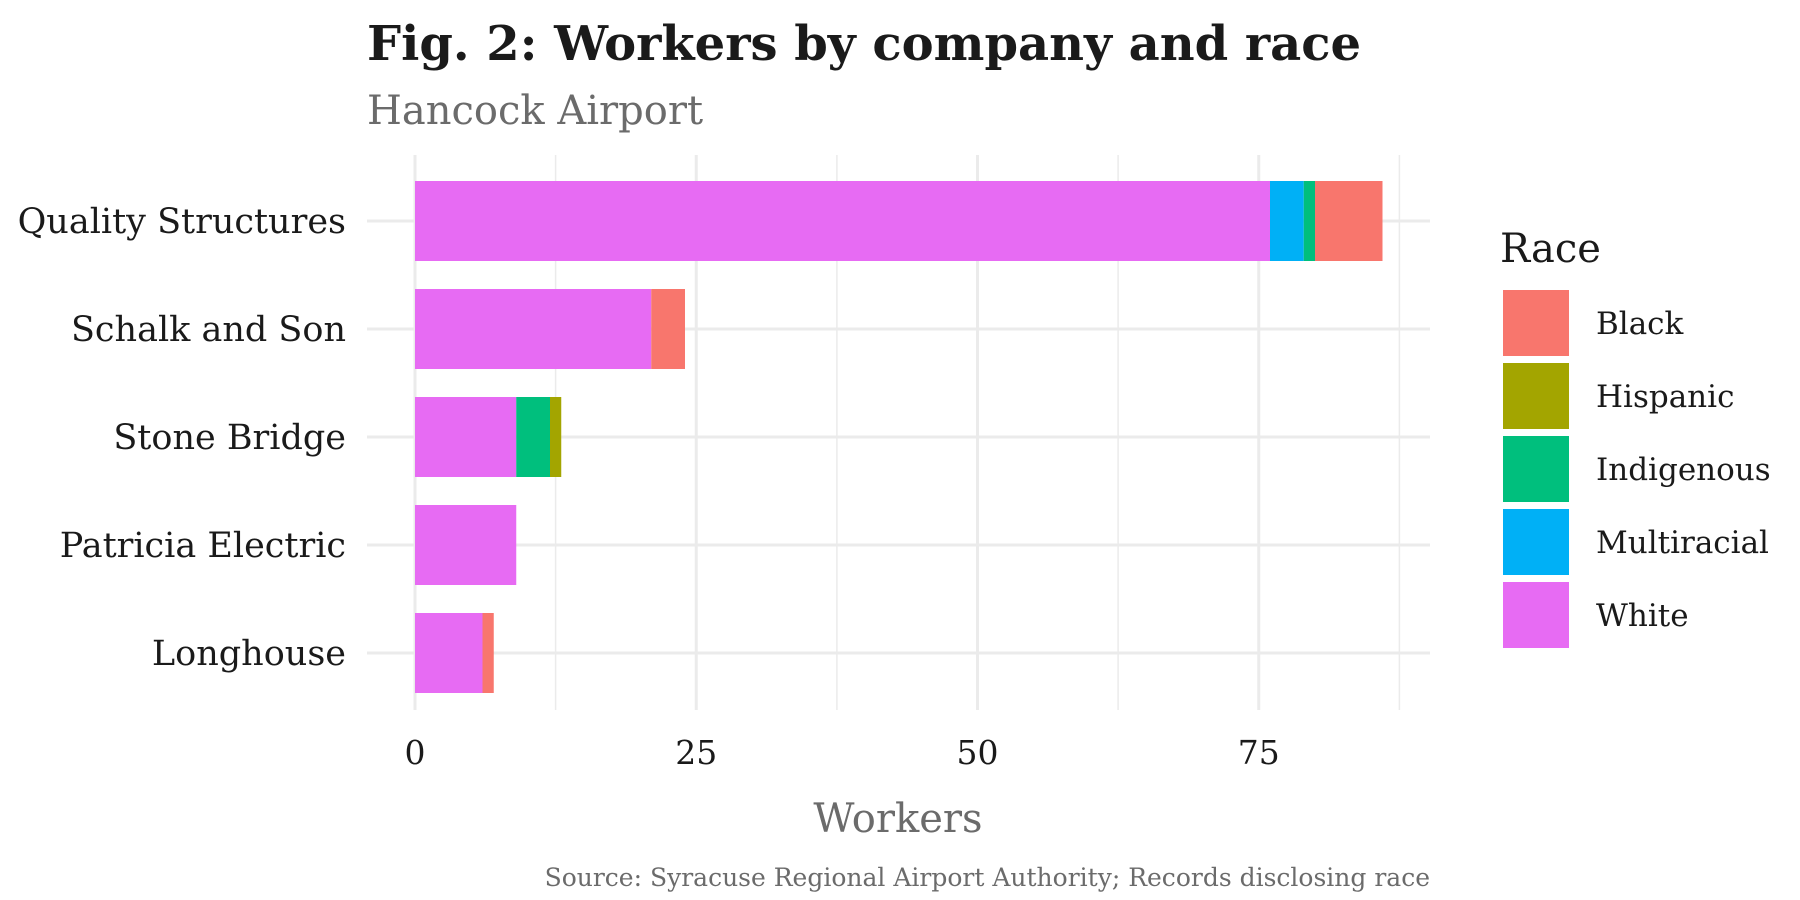  Describe the element at coordinates (1536, 542) in the screenshot. I see `legend-swatch-multiracial` at that location.